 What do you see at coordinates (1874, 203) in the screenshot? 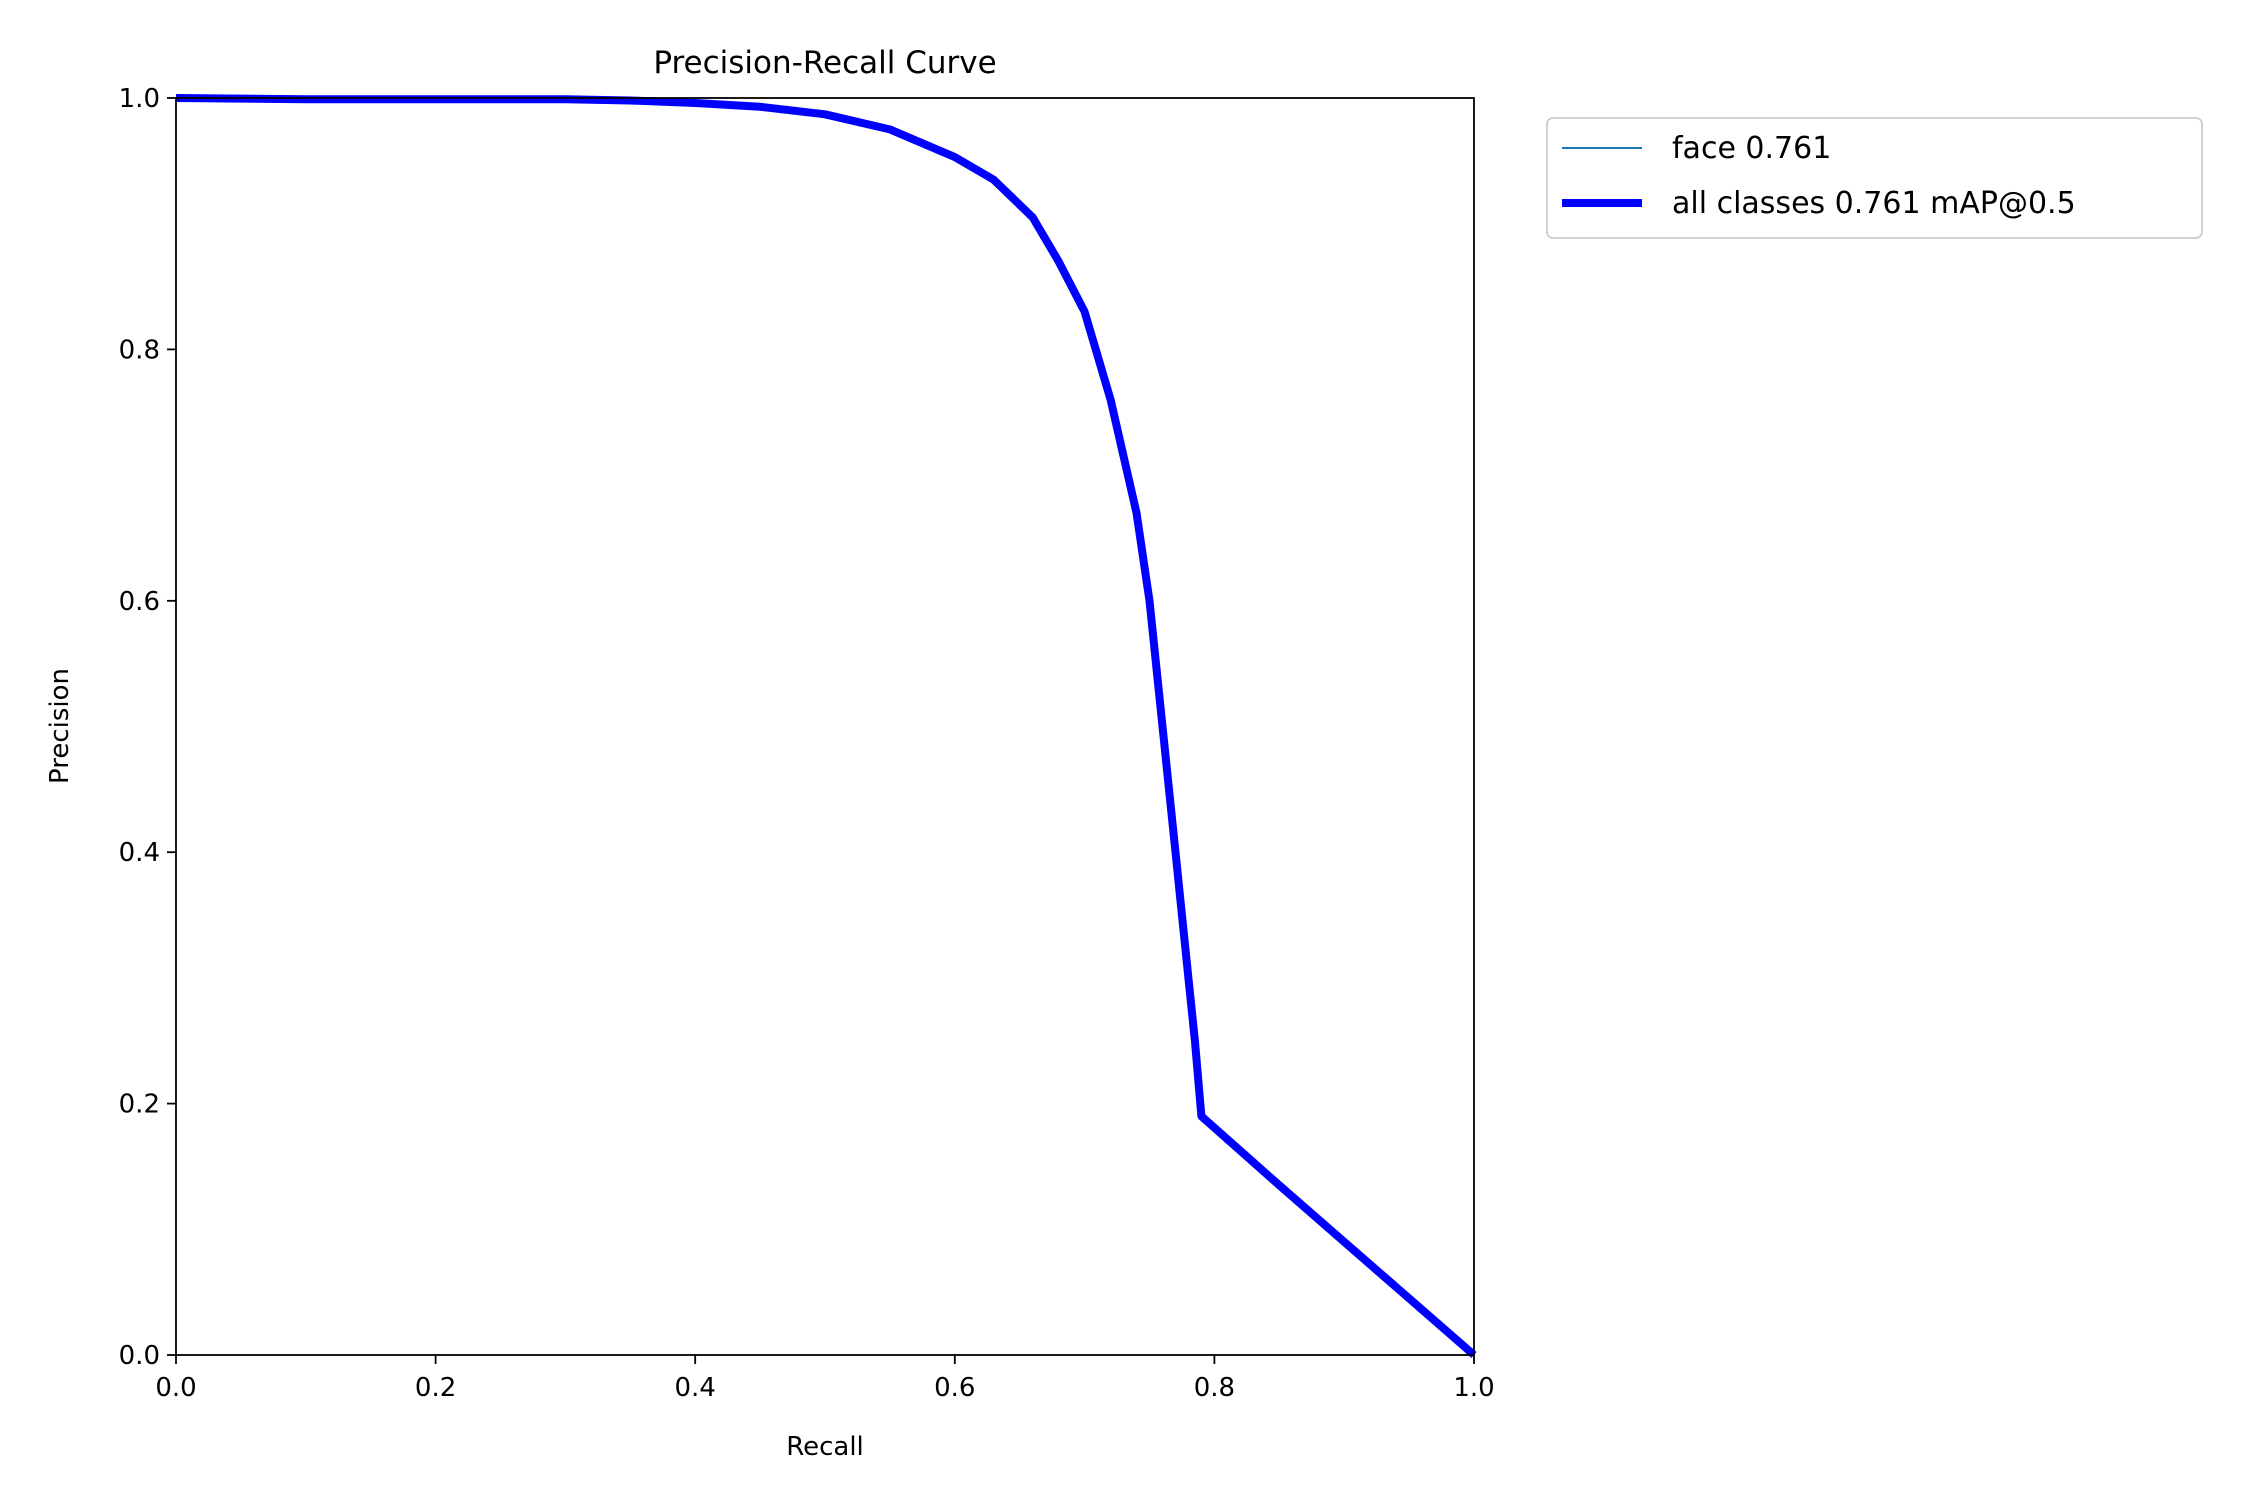
I see `legend-label: all classes 0.761 mAP@0.5` at bounding box center [1874, 203].